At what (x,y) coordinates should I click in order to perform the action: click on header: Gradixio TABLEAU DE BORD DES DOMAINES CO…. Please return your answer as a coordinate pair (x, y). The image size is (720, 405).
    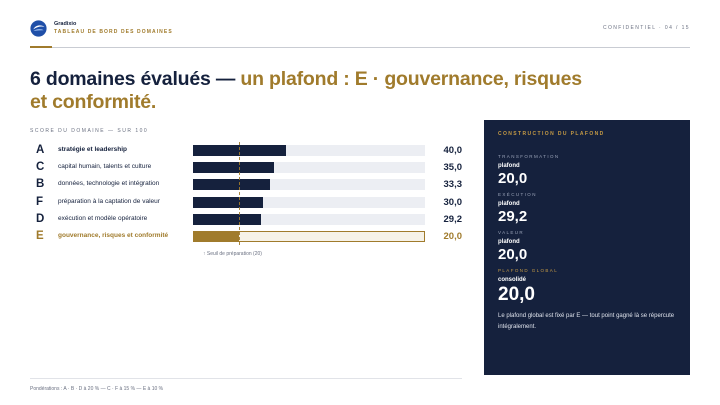
    Looking at the image, I should click on (360, 30).